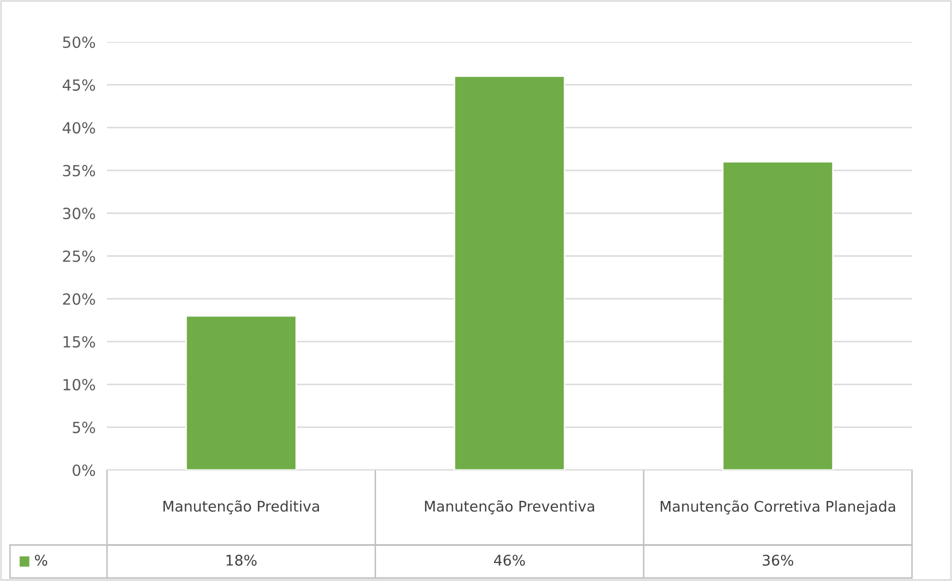 This screenshot has height=581, width=952. Describe the element at coordinates (79, 170) in the screenshot. I see `y-tick-label: 35%` at that location.